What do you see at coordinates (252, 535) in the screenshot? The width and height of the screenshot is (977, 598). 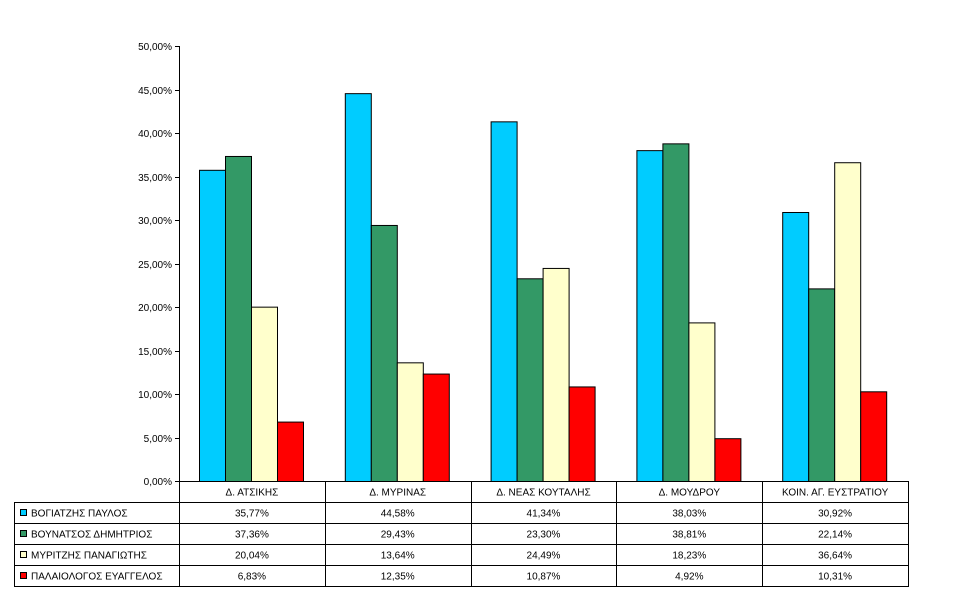 I see `data-value-label: 37,36%` at bounding box center [252, 535].